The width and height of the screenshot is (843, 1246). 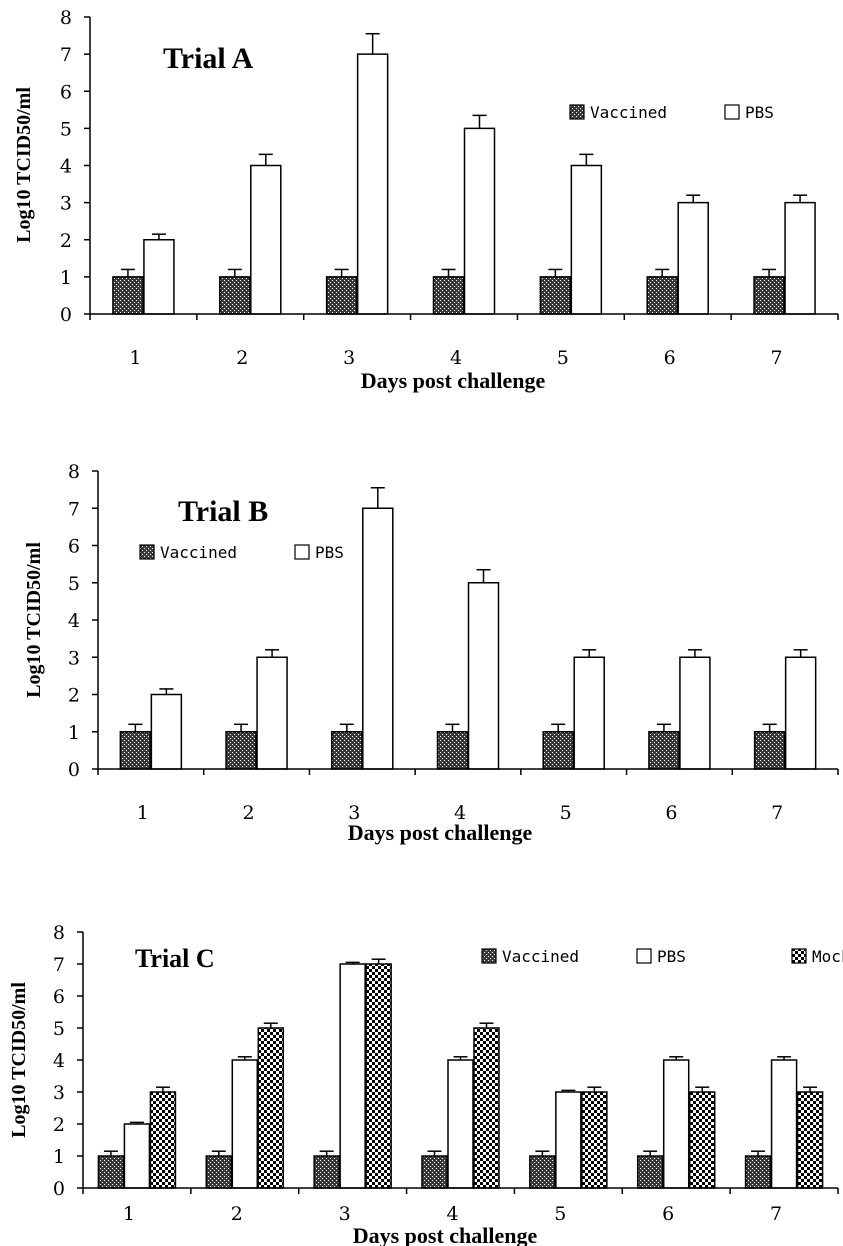 What do you see at coordinates (208, 58) in the screenshot?
I see `chart-title: Trial A` at bounding box center [208, 58].